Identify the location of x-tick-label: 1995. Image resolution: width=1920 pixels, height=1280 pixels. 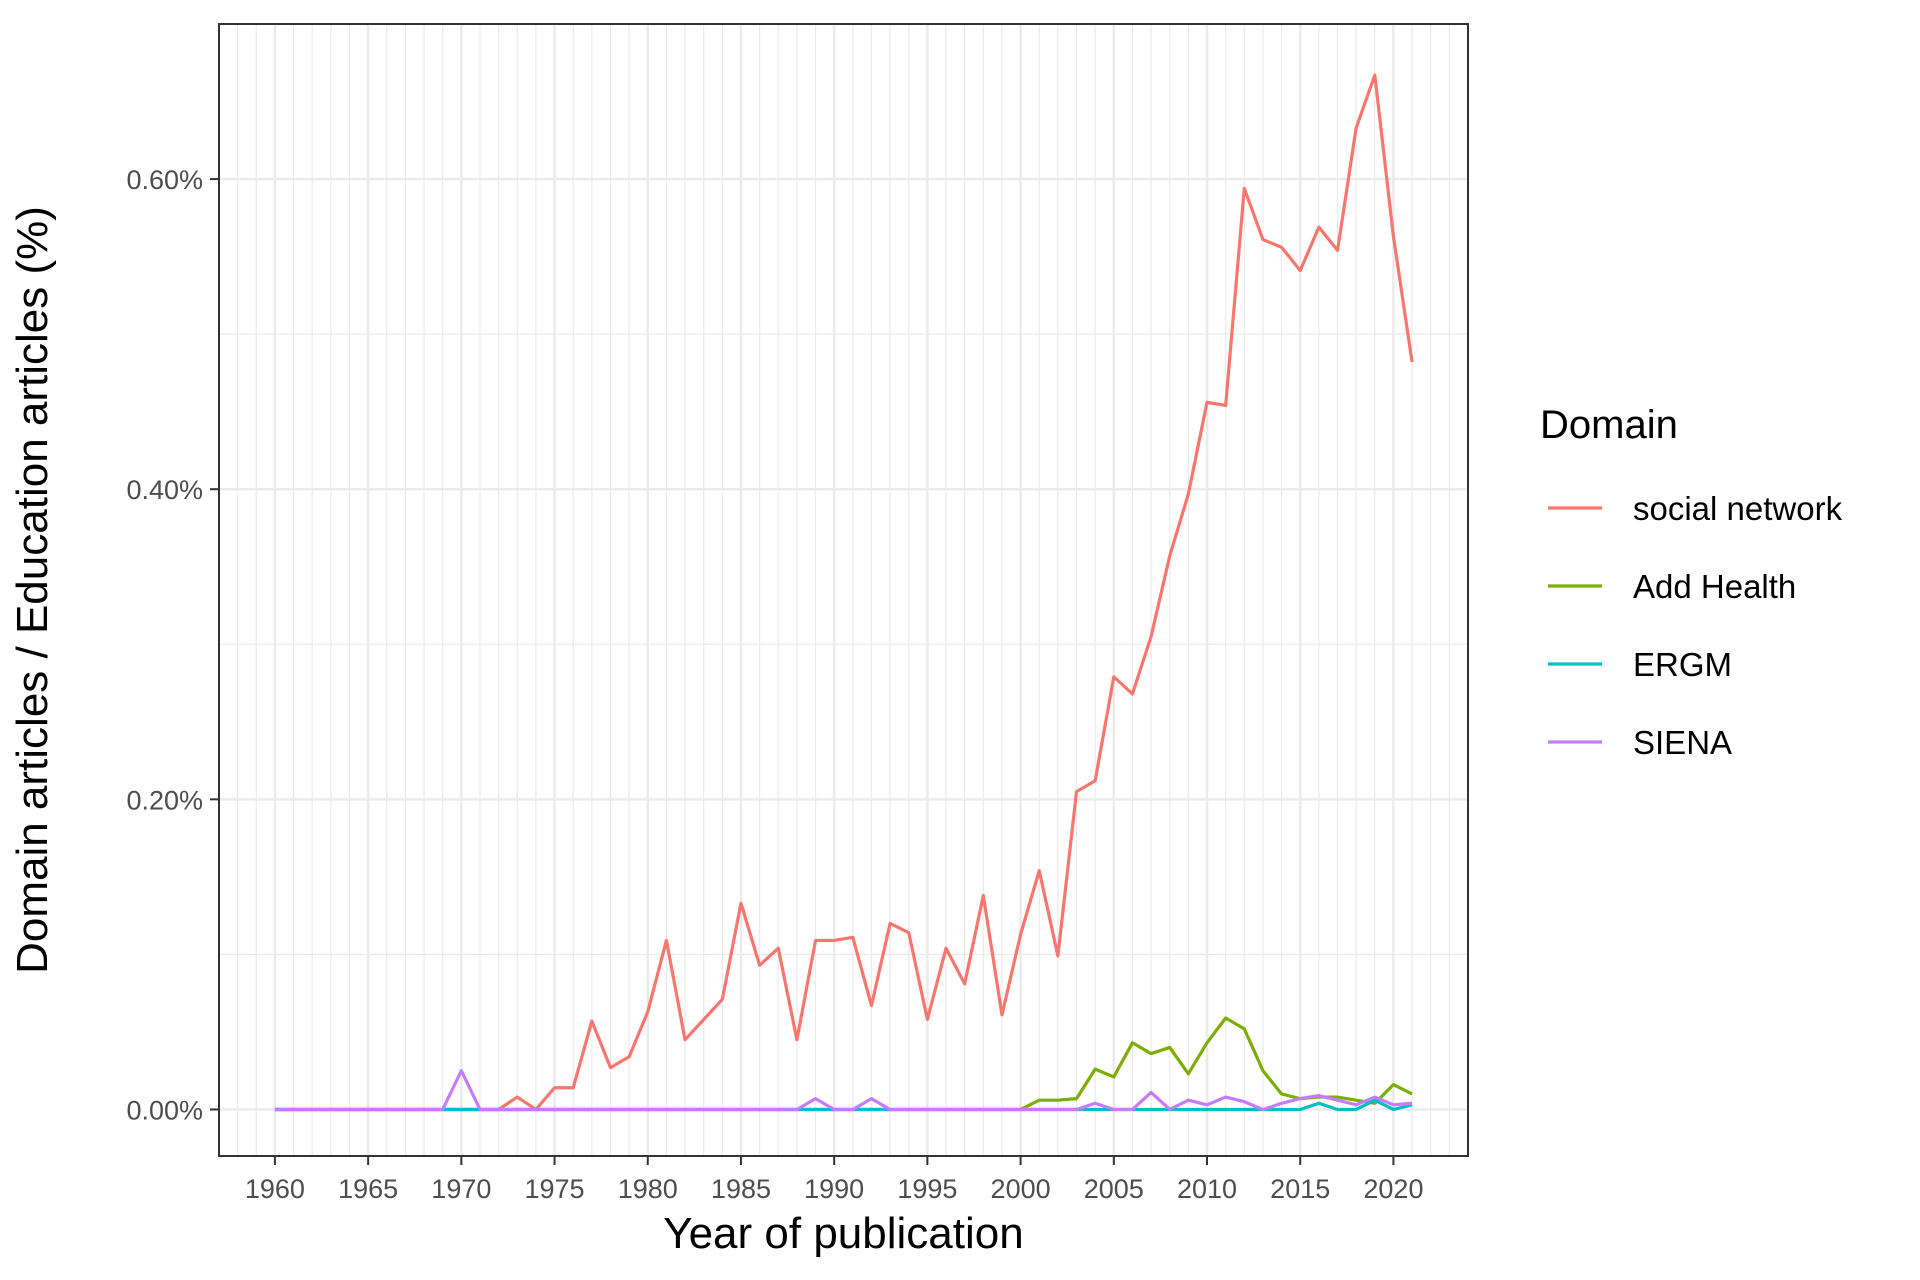
(927, 1189).